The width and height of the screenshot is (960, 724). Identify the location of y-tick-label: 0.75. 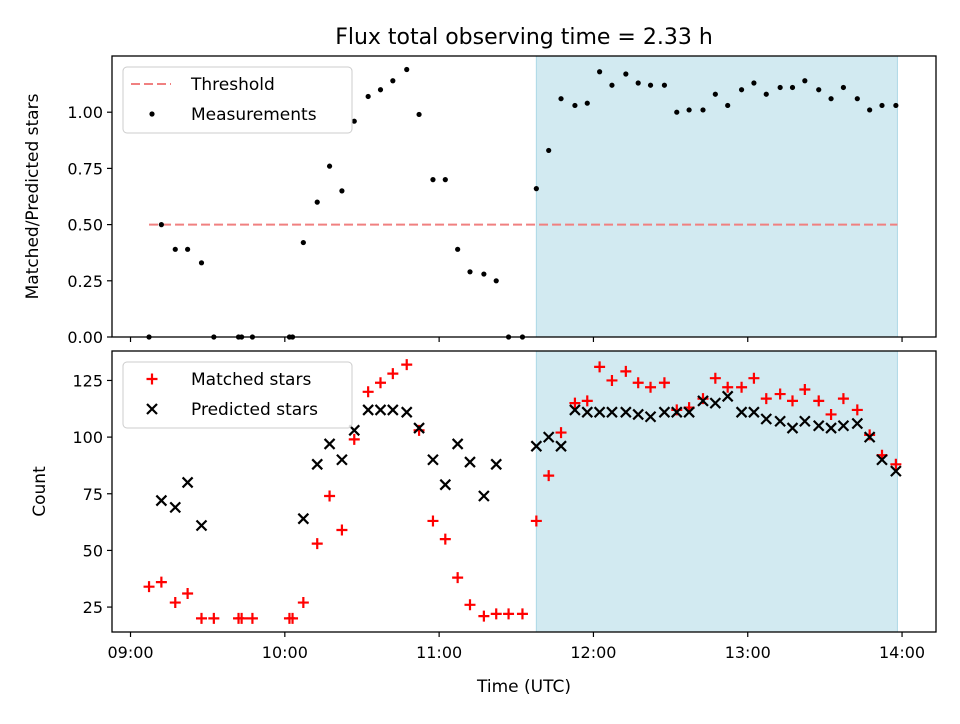
(85, 168).